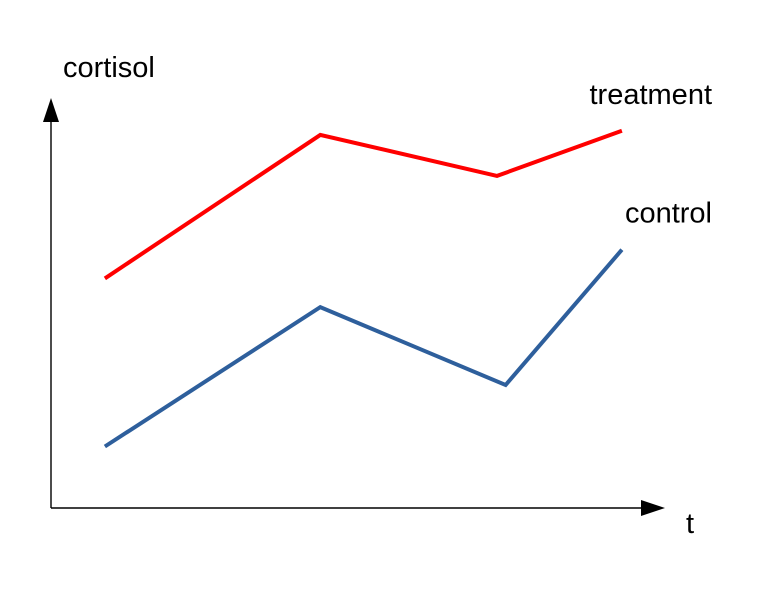 This screenshot has height=609, width=762. Describe the element at coordinates (109, 68) in the screenshot. I see `y-axis-label: cortisol` at that location.